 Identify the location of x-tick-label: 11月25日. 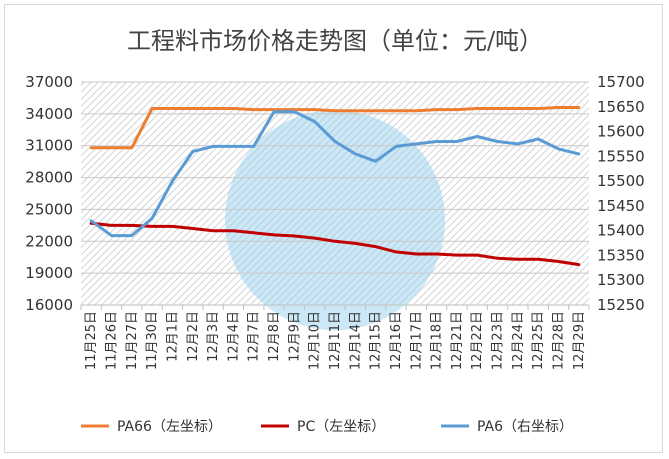
(91, 340).